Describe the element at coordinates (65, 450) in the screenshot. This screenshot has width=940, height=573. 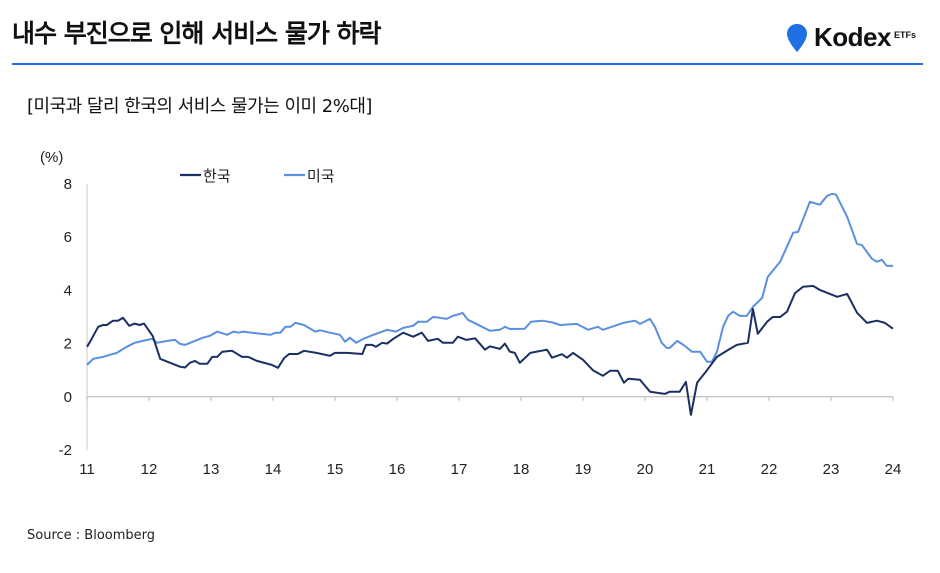
I see `y-tick-label: -2` at that location.